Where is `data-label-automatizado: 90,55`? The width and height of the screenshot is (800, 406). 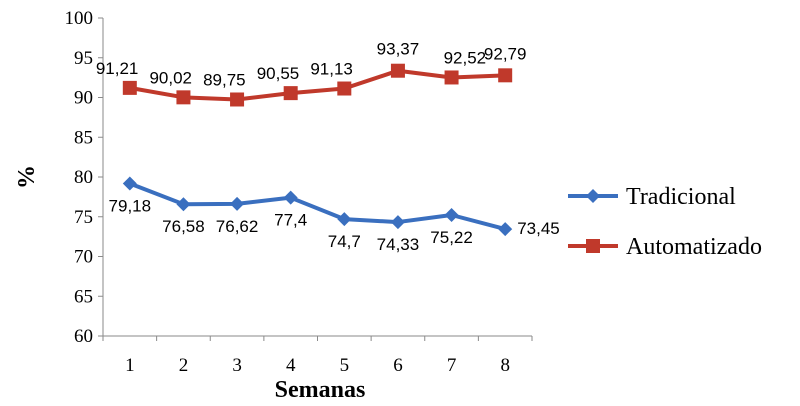
data-label-automatizado: 90,55 is located at coordinates (278, 73).